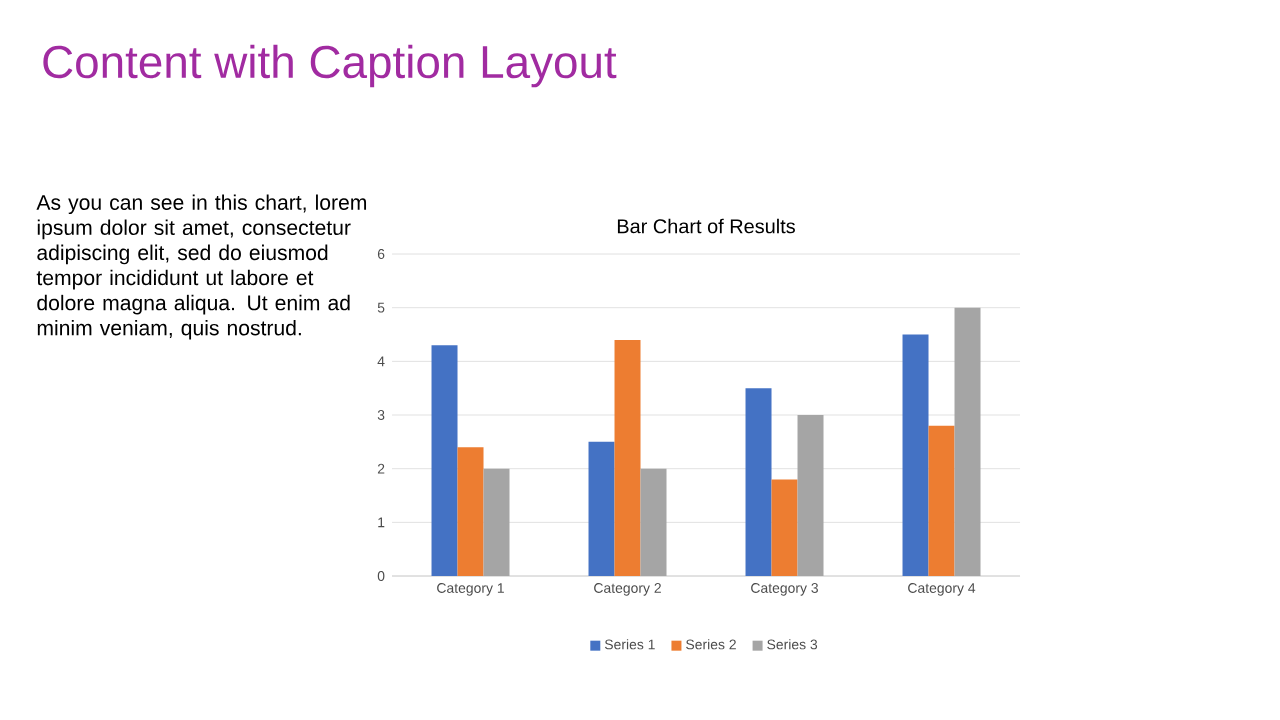  Describe the element at coordinates (706, 226) in the screenshot. I see `chart-subtitle: Bar Chart of Results` at that location.